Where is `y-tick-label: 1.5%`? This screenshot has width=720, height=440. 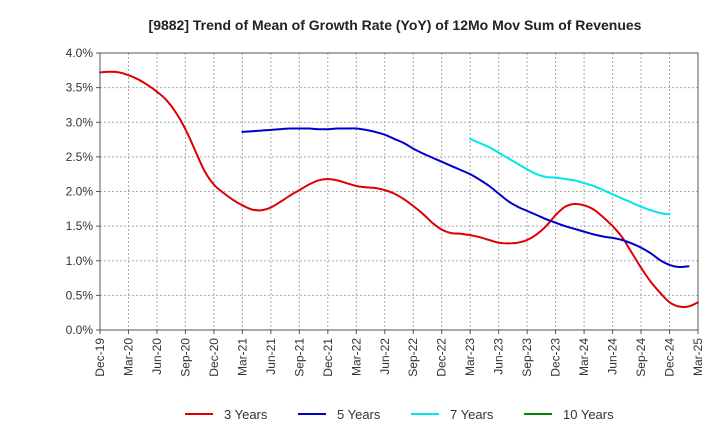
y-tick-label: 1.5% is located at coordinates (80, 226).